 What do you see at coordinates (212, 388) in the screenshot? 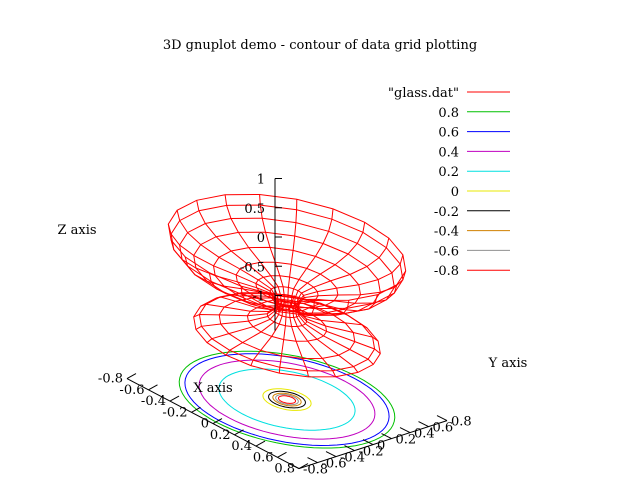
I see `x-axis-label: X axis` at bounding box center [212, 388].